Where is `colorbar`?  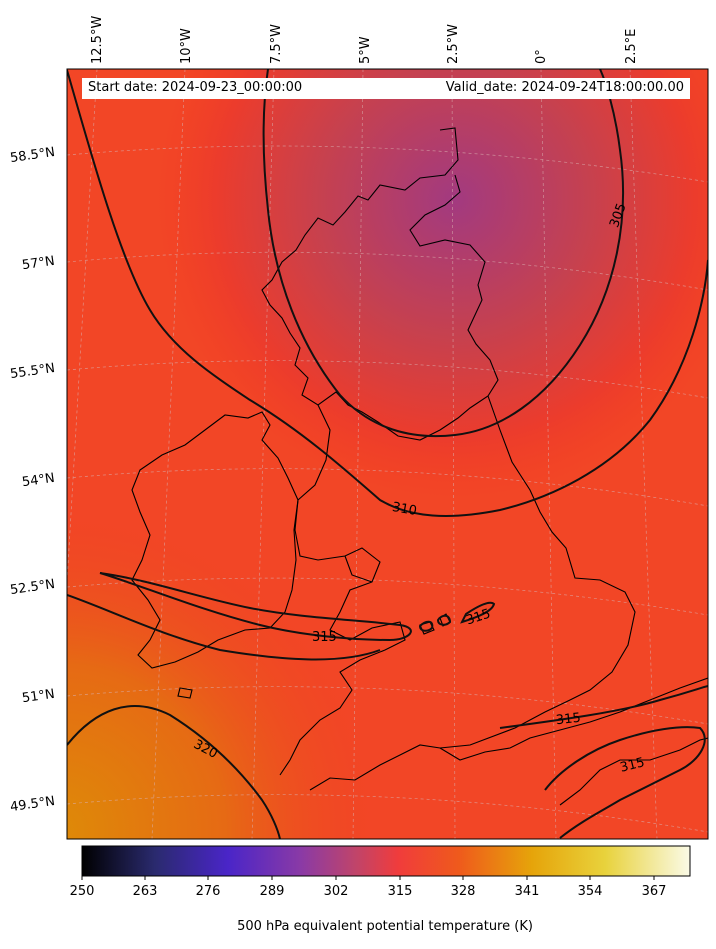 colorbar is located at coordinates (386, 861).